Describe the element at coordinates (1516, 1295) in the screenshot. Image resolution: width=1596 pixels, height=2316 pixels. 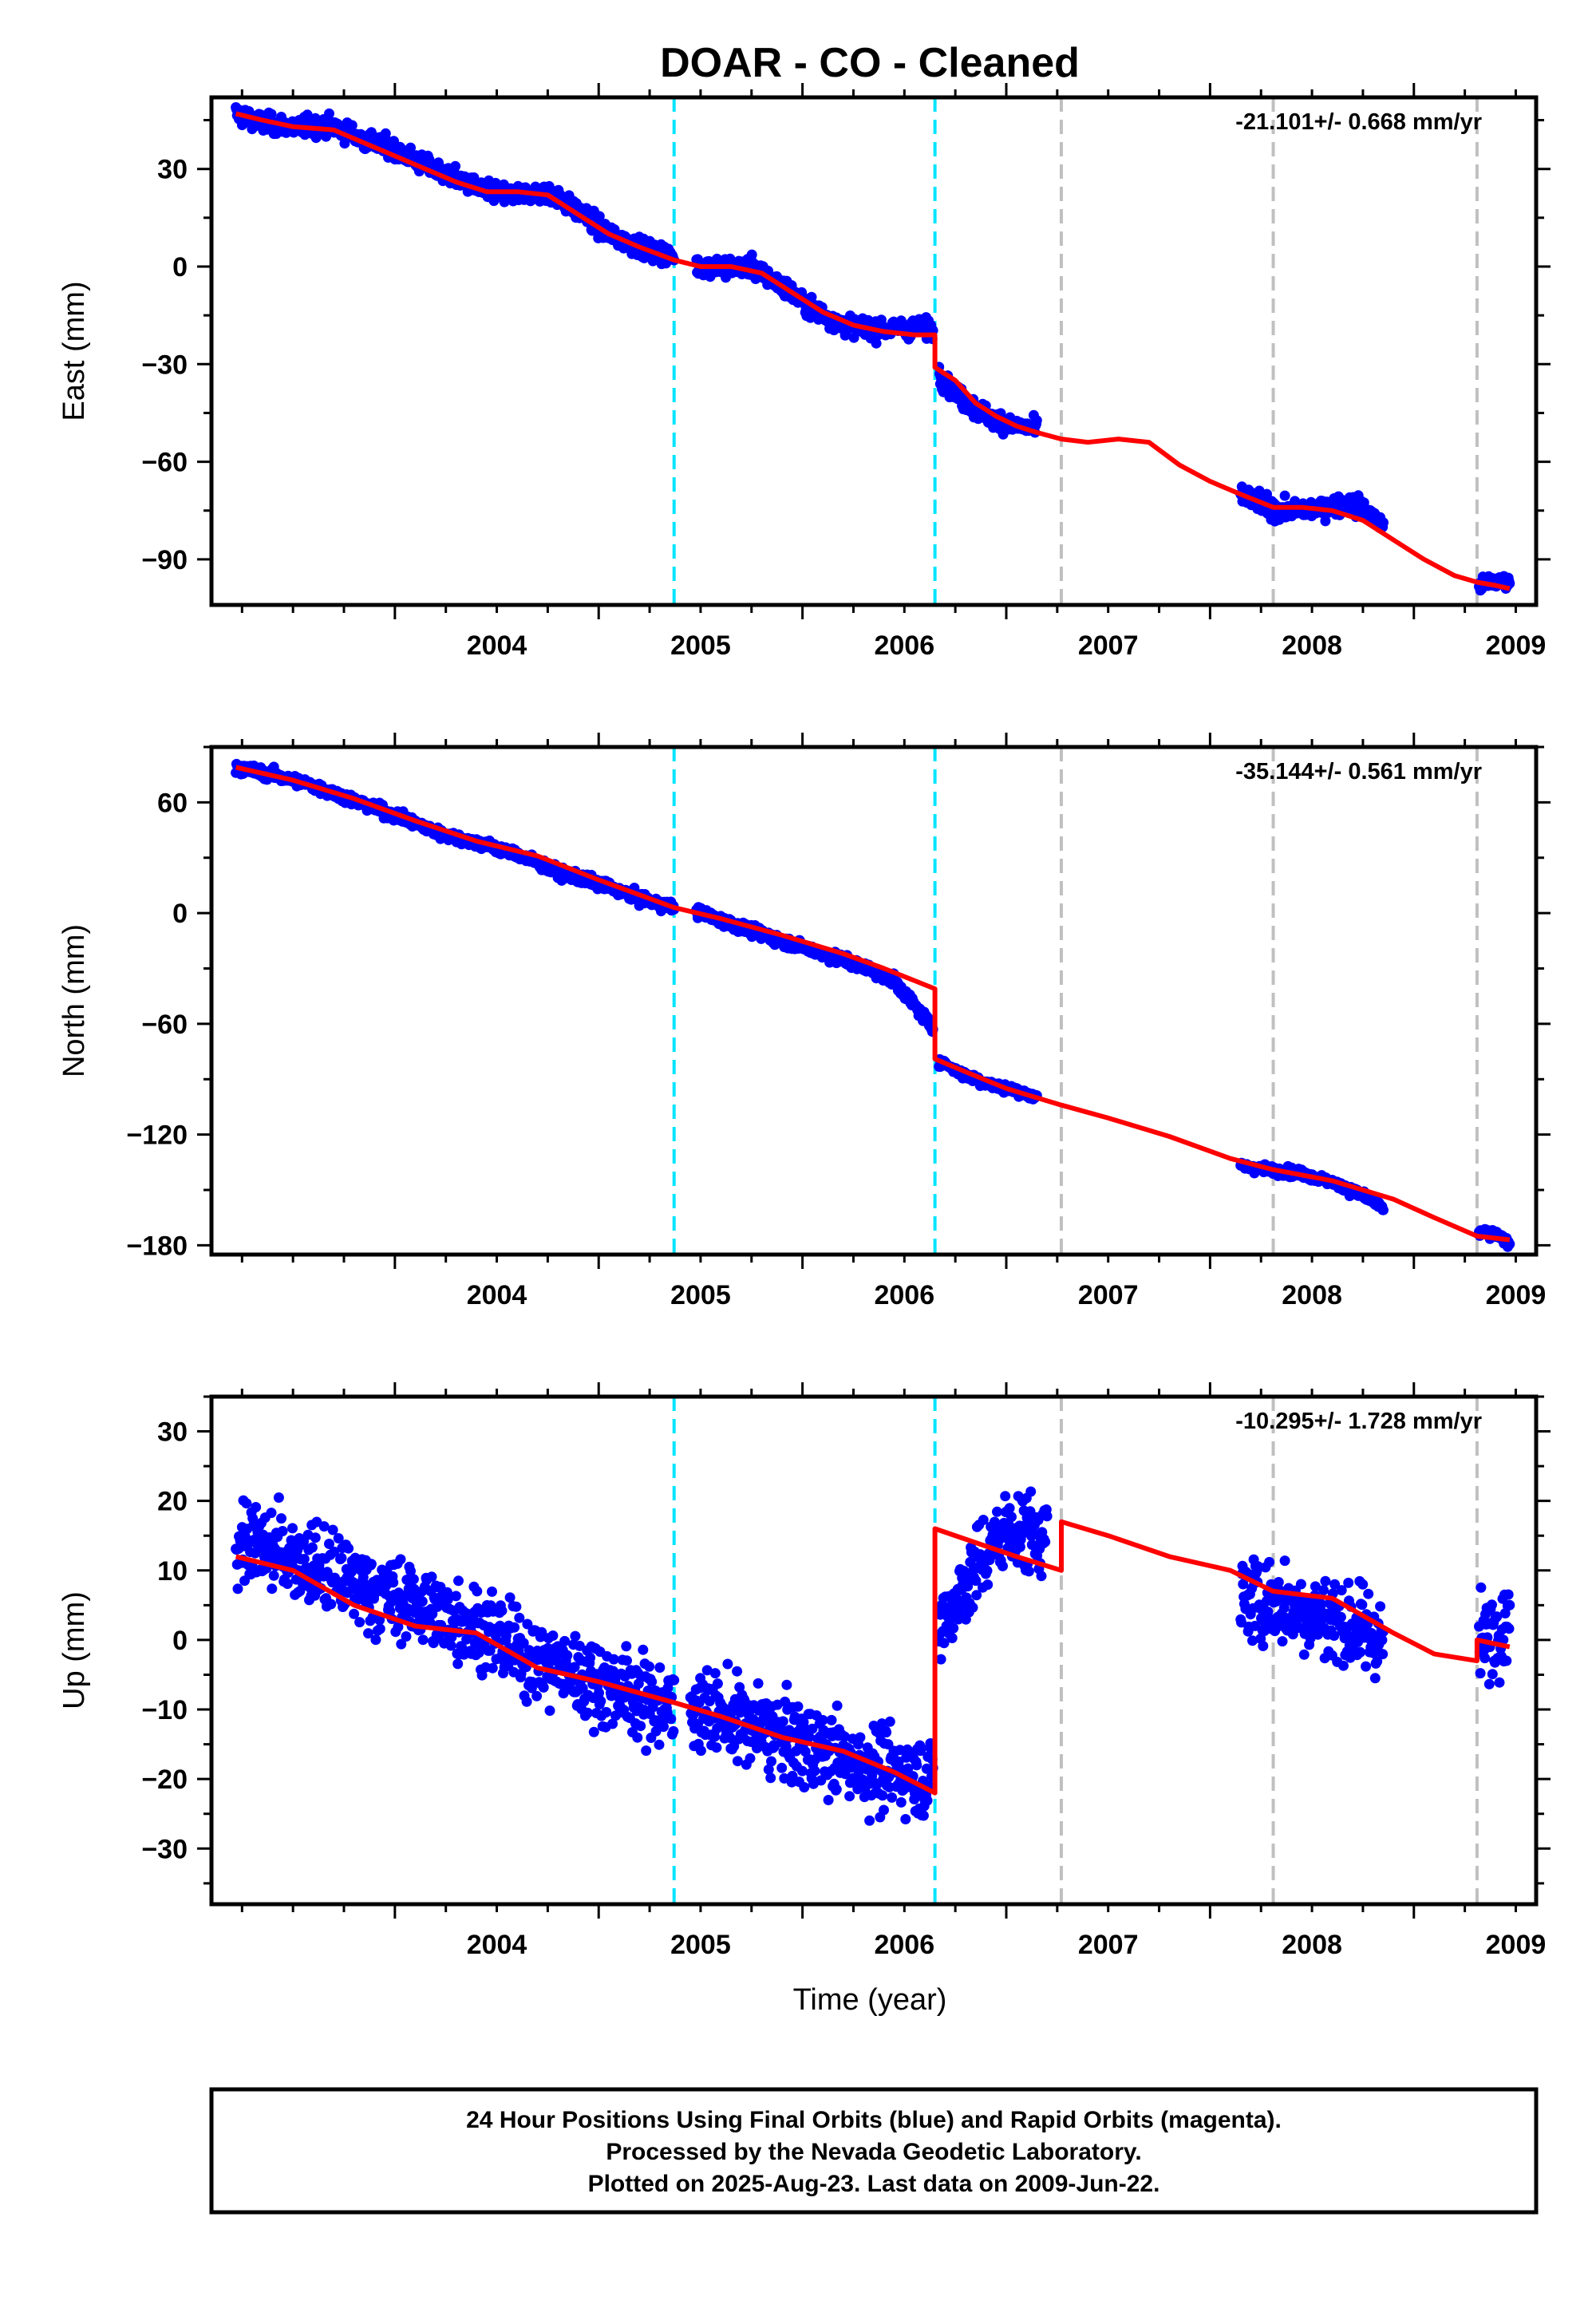
I see `x-tick-label: 2009` at that location.